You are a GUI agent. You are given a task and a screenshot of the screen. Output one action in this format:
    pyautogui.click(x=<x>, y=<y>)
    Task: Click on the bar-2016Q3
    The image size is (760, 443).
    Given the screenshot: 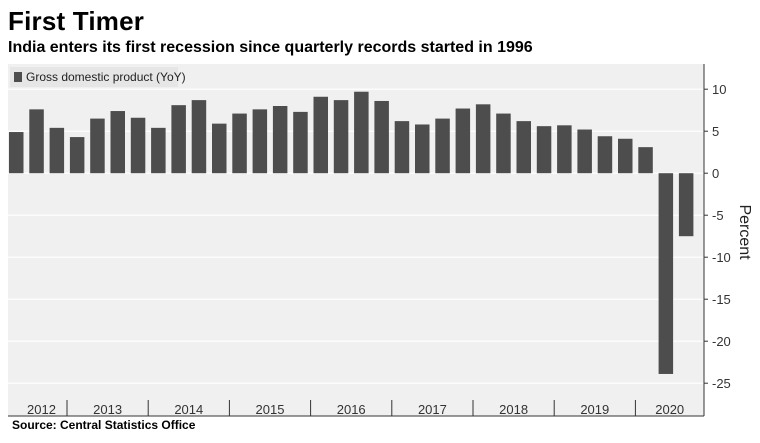 What is the action you would take?
    pyautogui.click(x=361, y=132)
    